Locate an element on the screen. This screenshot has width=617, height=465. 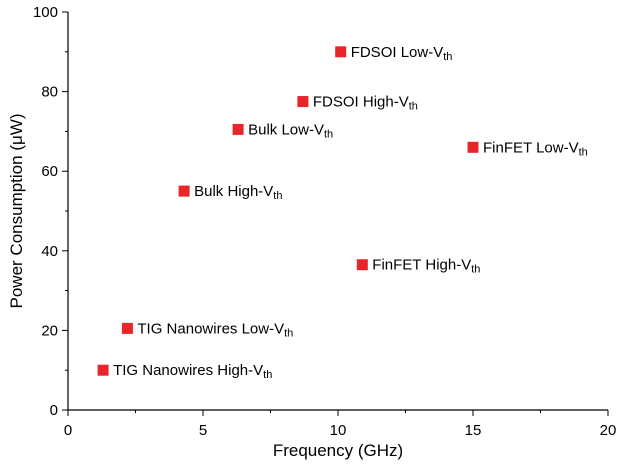
data-point-label: FinFET Low-Vth is located at coordinates (535, 148).